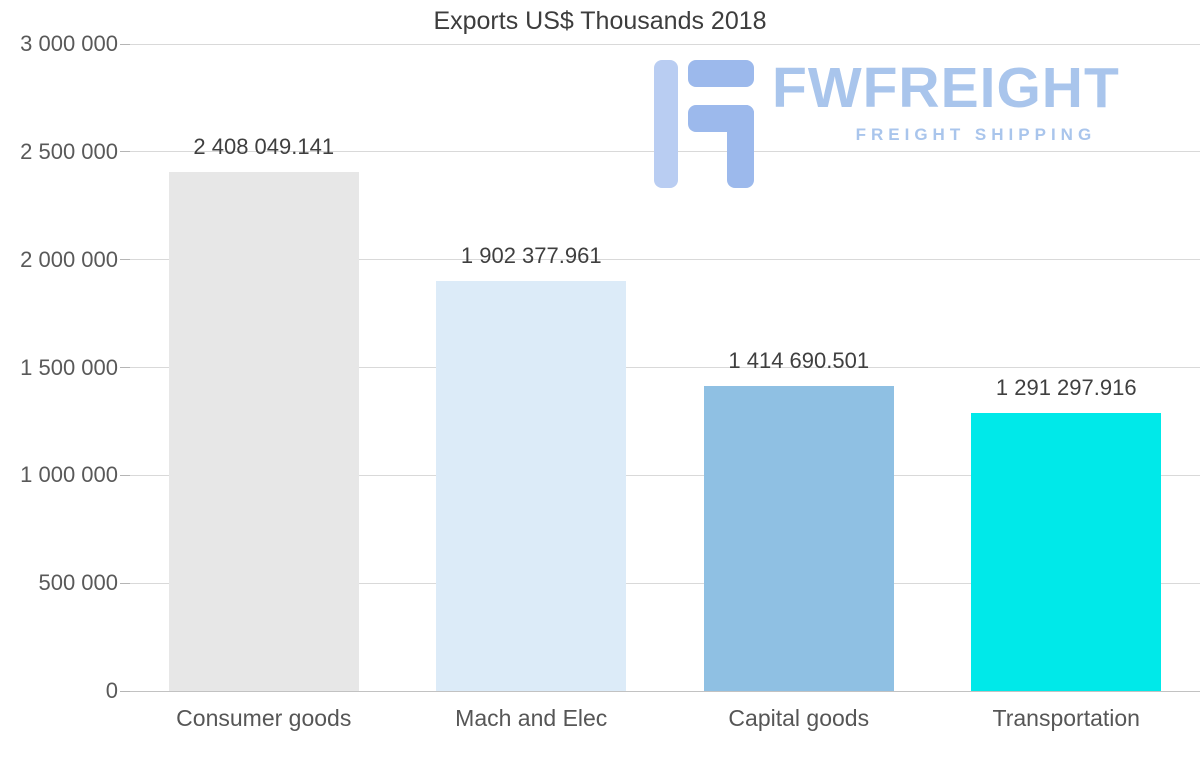 Image resolution: width=1200 pixels, height=763 pixels. What do you see at coordinates (111, 690) in the screenshot?
I see `y-axis-label: 0` at bounding box center [111, 690].